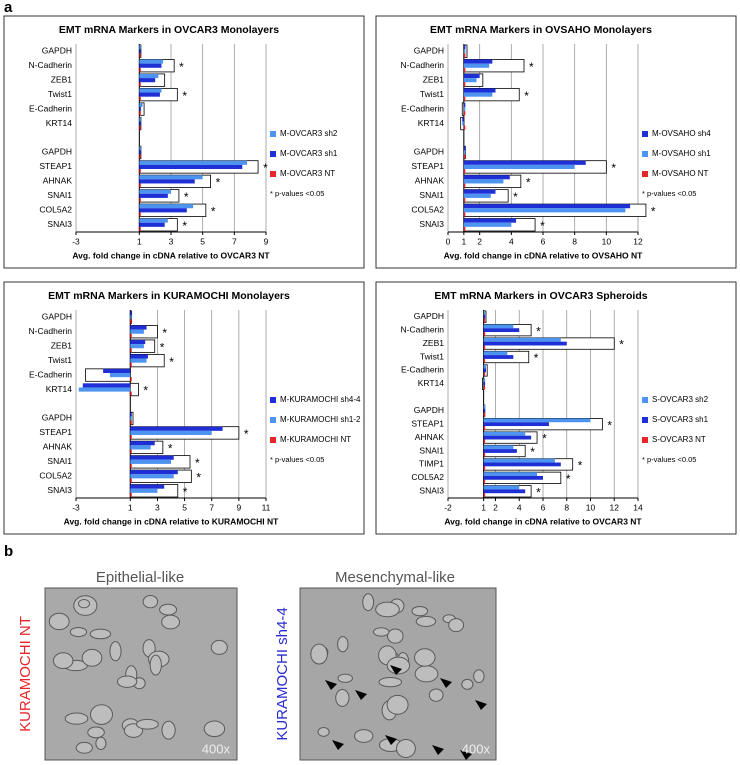 Image resolution: width=740 pixels, height=765 pixels. I want to click on legend-label: M-OVCAR3 NT, so click(307, 173).